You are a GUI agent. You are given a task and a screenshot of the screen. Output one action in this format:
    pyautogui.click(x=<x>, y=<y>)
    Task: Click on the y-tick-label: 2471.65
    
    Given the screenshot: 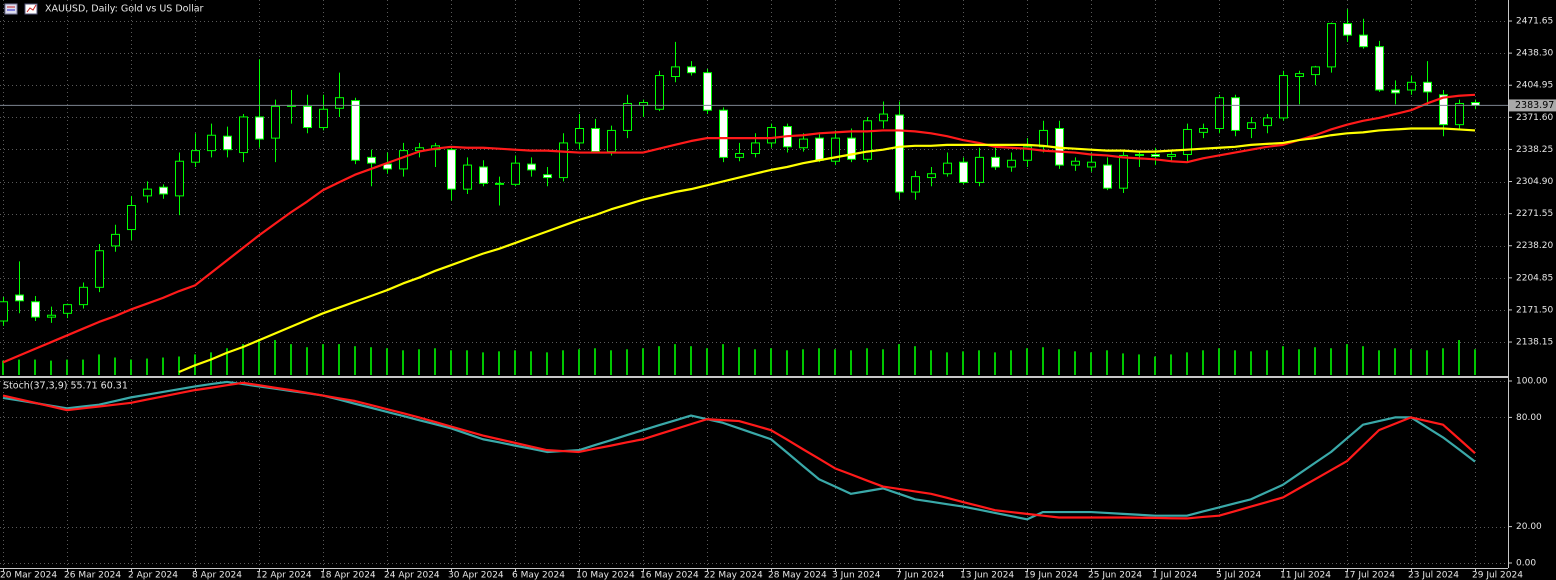 What is the action you would take?
    pyautogui.click(x=1534, y=22)
    